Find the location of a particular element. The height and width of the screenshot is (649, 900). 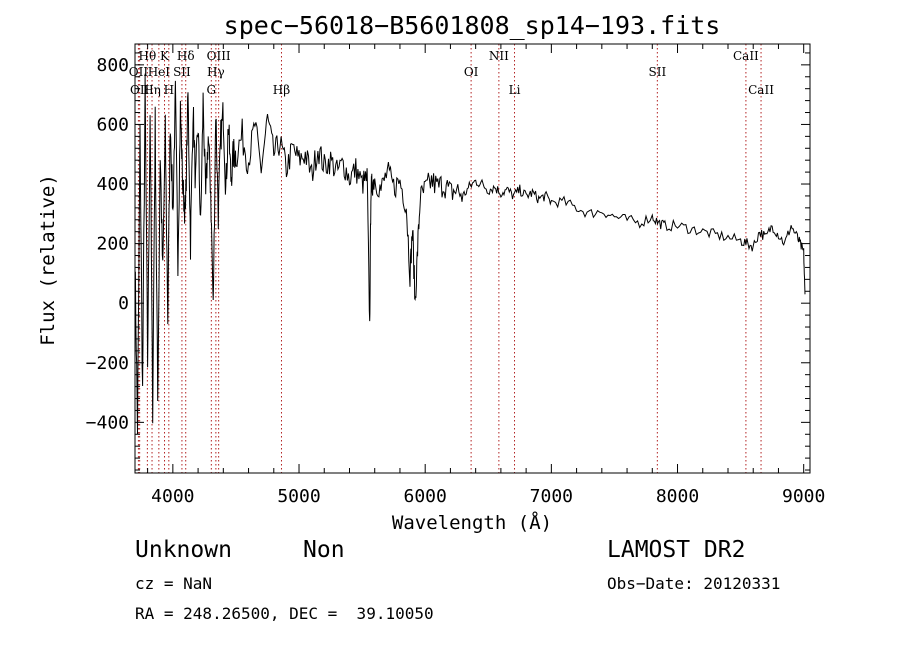

object-subclass: Non is located at coordinates (324, 550).